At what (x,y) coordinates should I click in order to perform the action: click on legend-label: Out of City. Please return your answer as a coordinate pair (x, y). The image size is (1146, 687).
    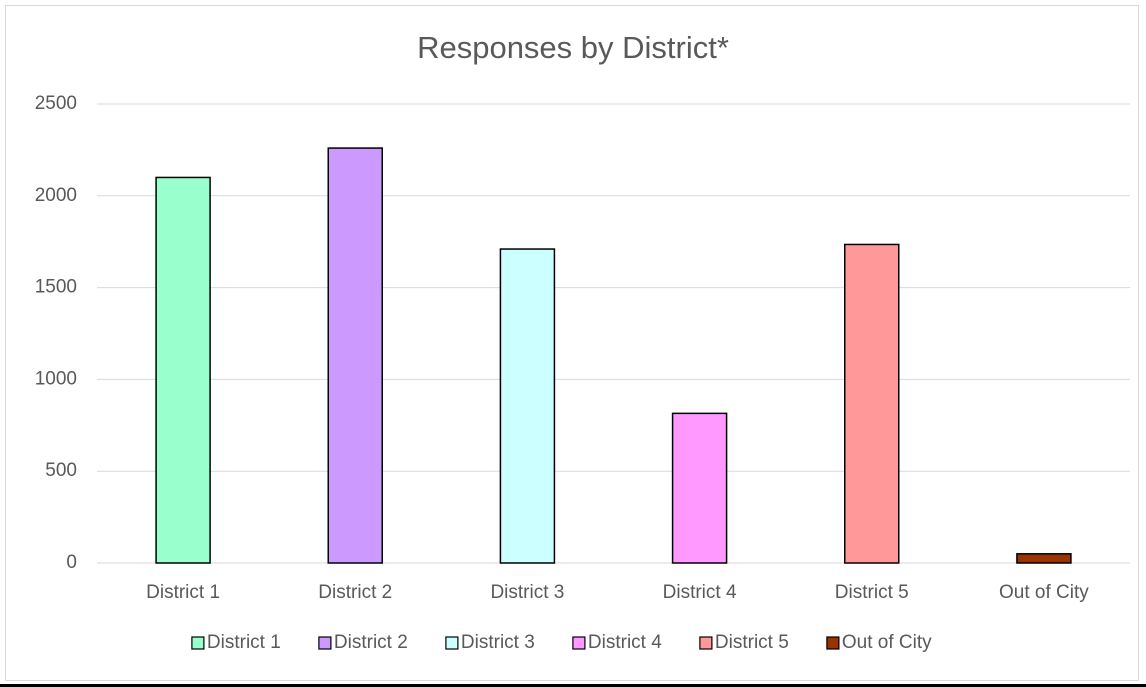
    Looking at the image, I should click on (887, 642).